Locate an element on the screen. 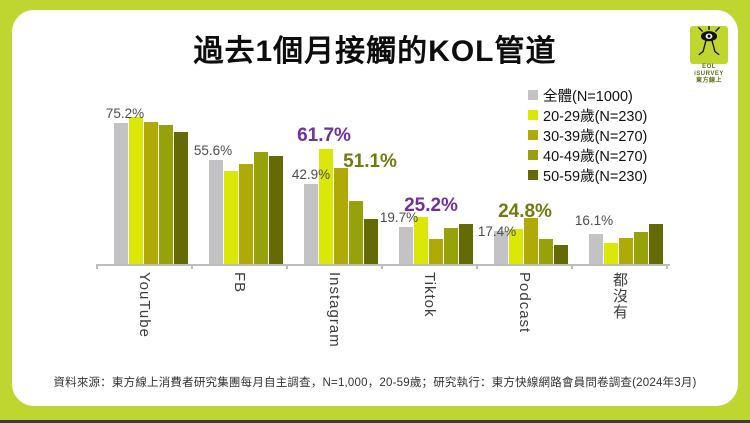  legend-item: 40-49歲(N=270) is located at coordinates (587, 155).